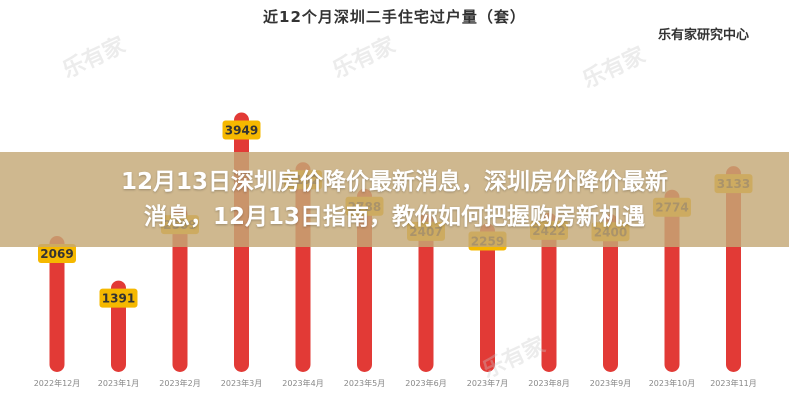  Describe the element at coordinates (302, 383) in the screenshot. I see `x-tick-label: 2023年4月` at that location.